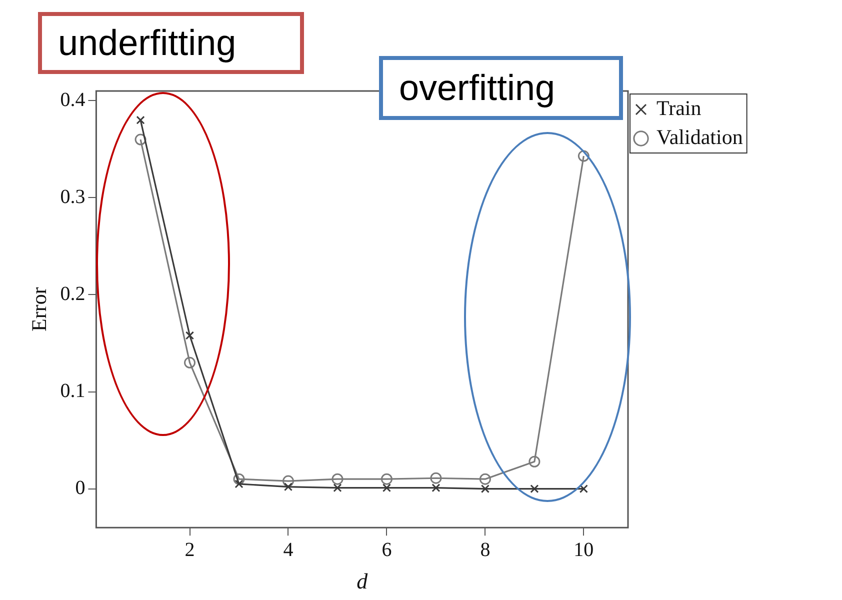  What do you see at coordinates (501, 88) in the screenshot?
I see `annotation: overfitting` at bounding box center [501, 88].